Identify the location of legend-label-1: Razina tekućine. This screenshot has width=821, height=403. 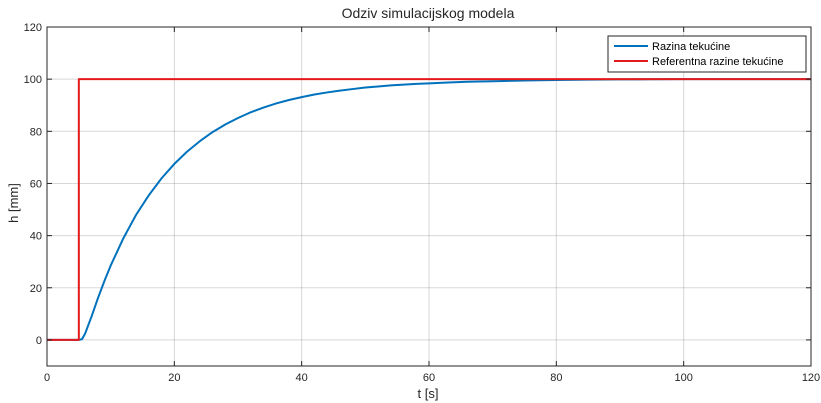
(691, 47).